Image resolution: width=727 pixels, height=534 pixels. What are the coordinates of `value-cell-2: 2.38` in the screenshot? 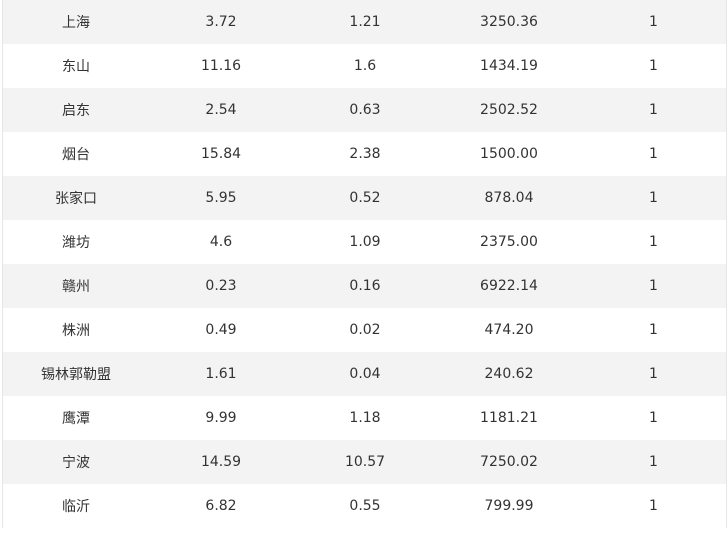 It's located at (365, 154).